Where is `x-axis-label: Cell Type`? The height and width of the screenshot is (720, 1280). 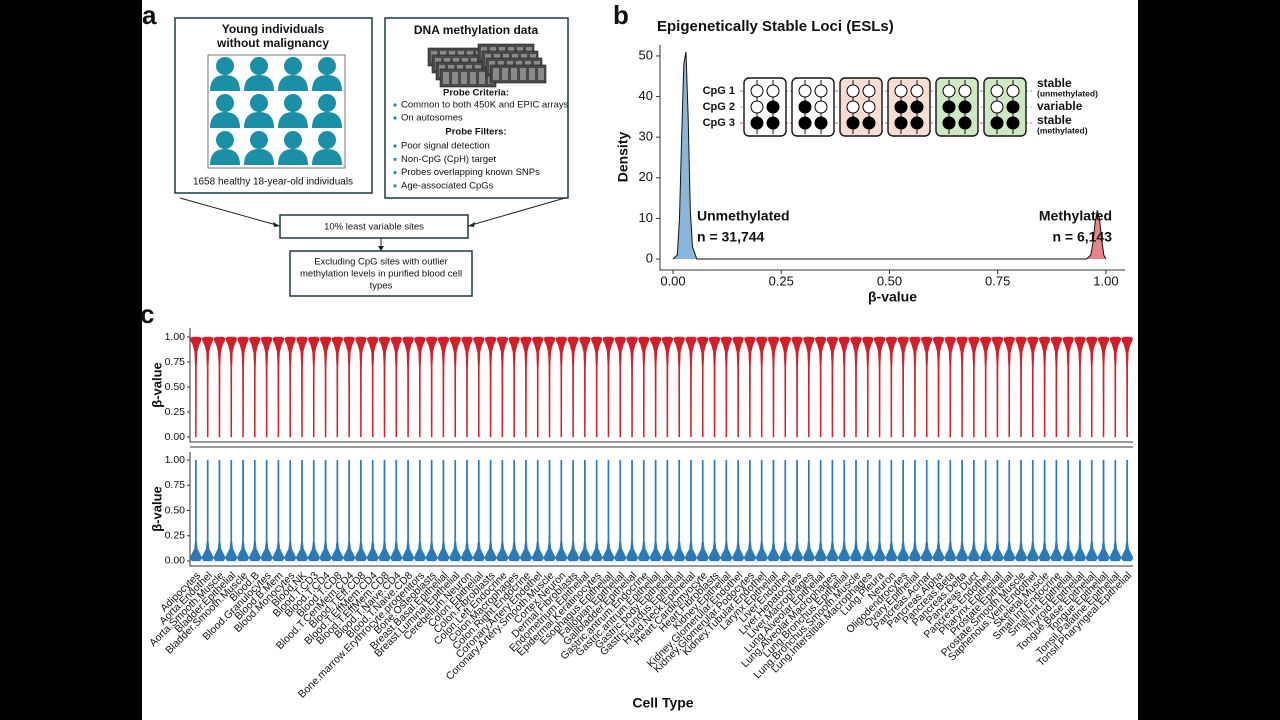
x-axis-label: Cell Type is located at coordinates (662, 703).